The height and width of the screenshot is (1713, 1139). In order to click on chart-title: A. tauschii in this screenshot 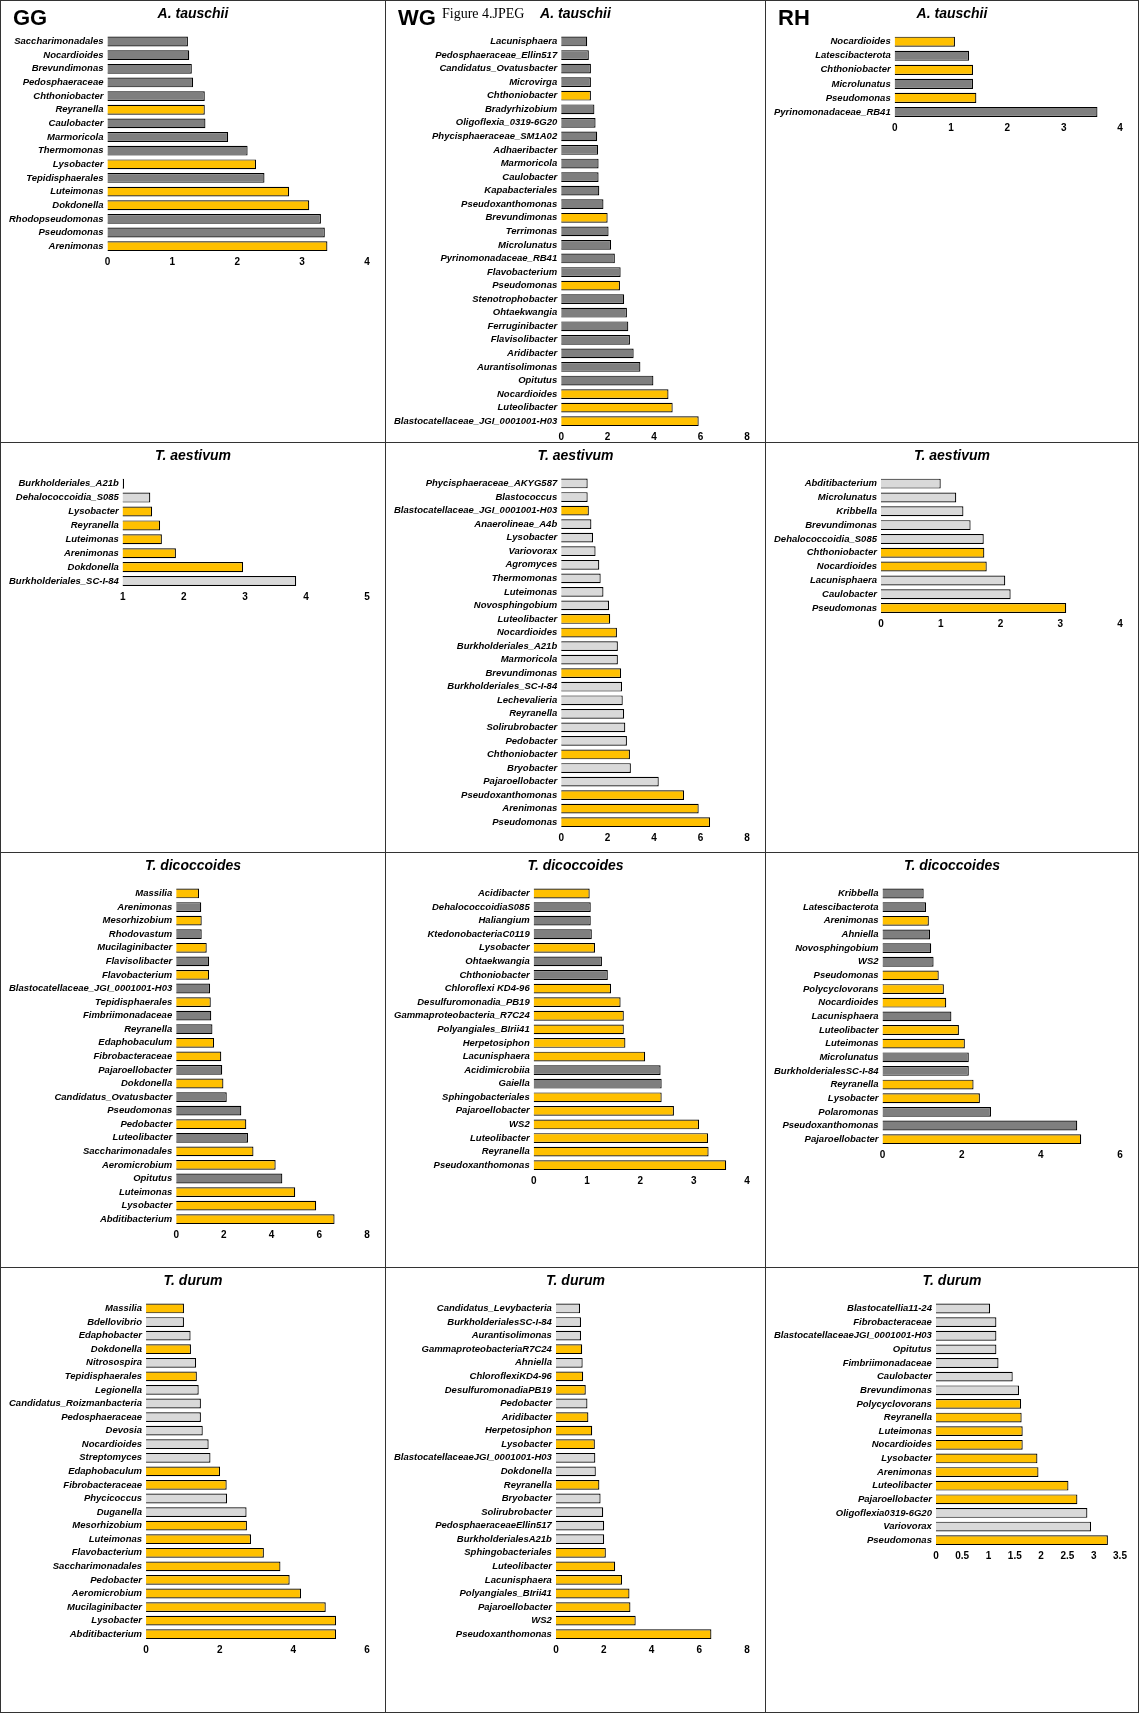, I will do `click(575, 13)`.